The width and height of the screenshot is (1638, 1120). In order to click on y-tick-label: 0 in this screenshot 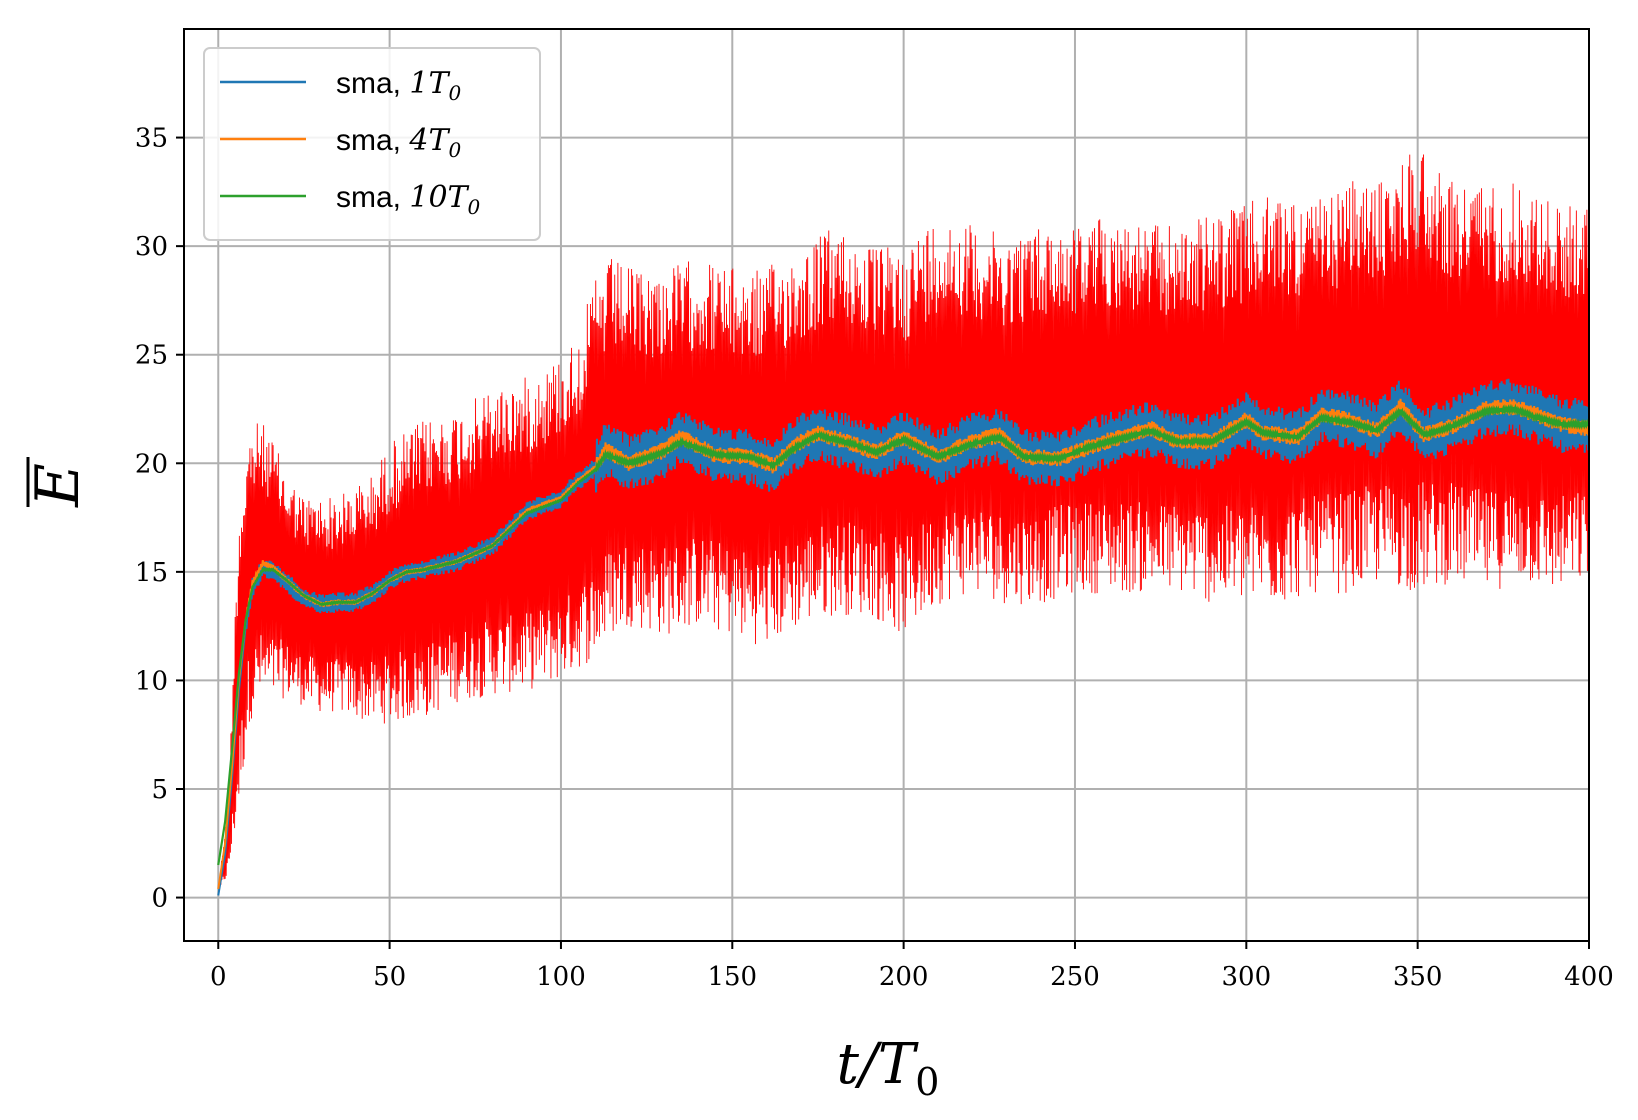, I will do `click(159, 899)`.